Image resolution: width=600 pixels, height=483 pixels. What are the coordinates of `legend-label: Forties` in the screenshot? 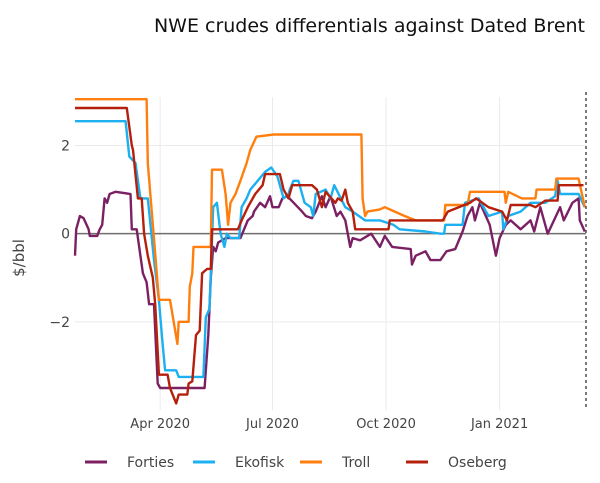 It's located at (150, 463).